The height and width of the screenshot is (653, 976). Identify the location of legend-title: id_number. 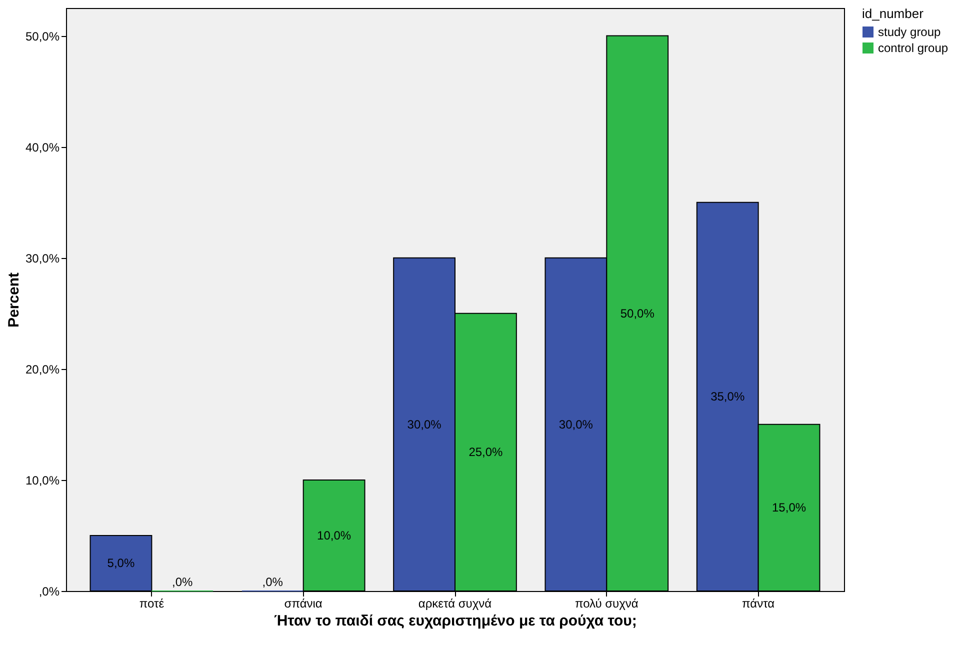
(893, 13).